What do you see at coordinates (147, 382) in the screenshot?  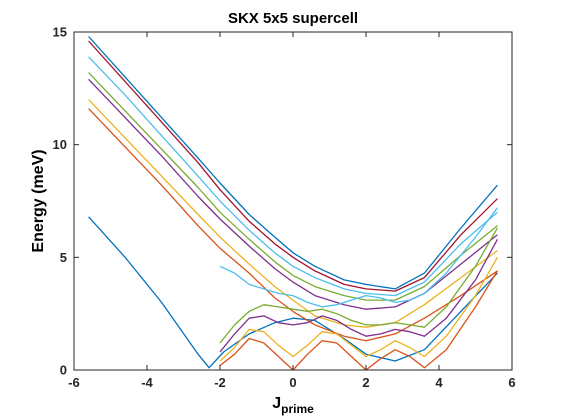 I see `x-tick-label-1: -4` at bounding box center [147, 382].